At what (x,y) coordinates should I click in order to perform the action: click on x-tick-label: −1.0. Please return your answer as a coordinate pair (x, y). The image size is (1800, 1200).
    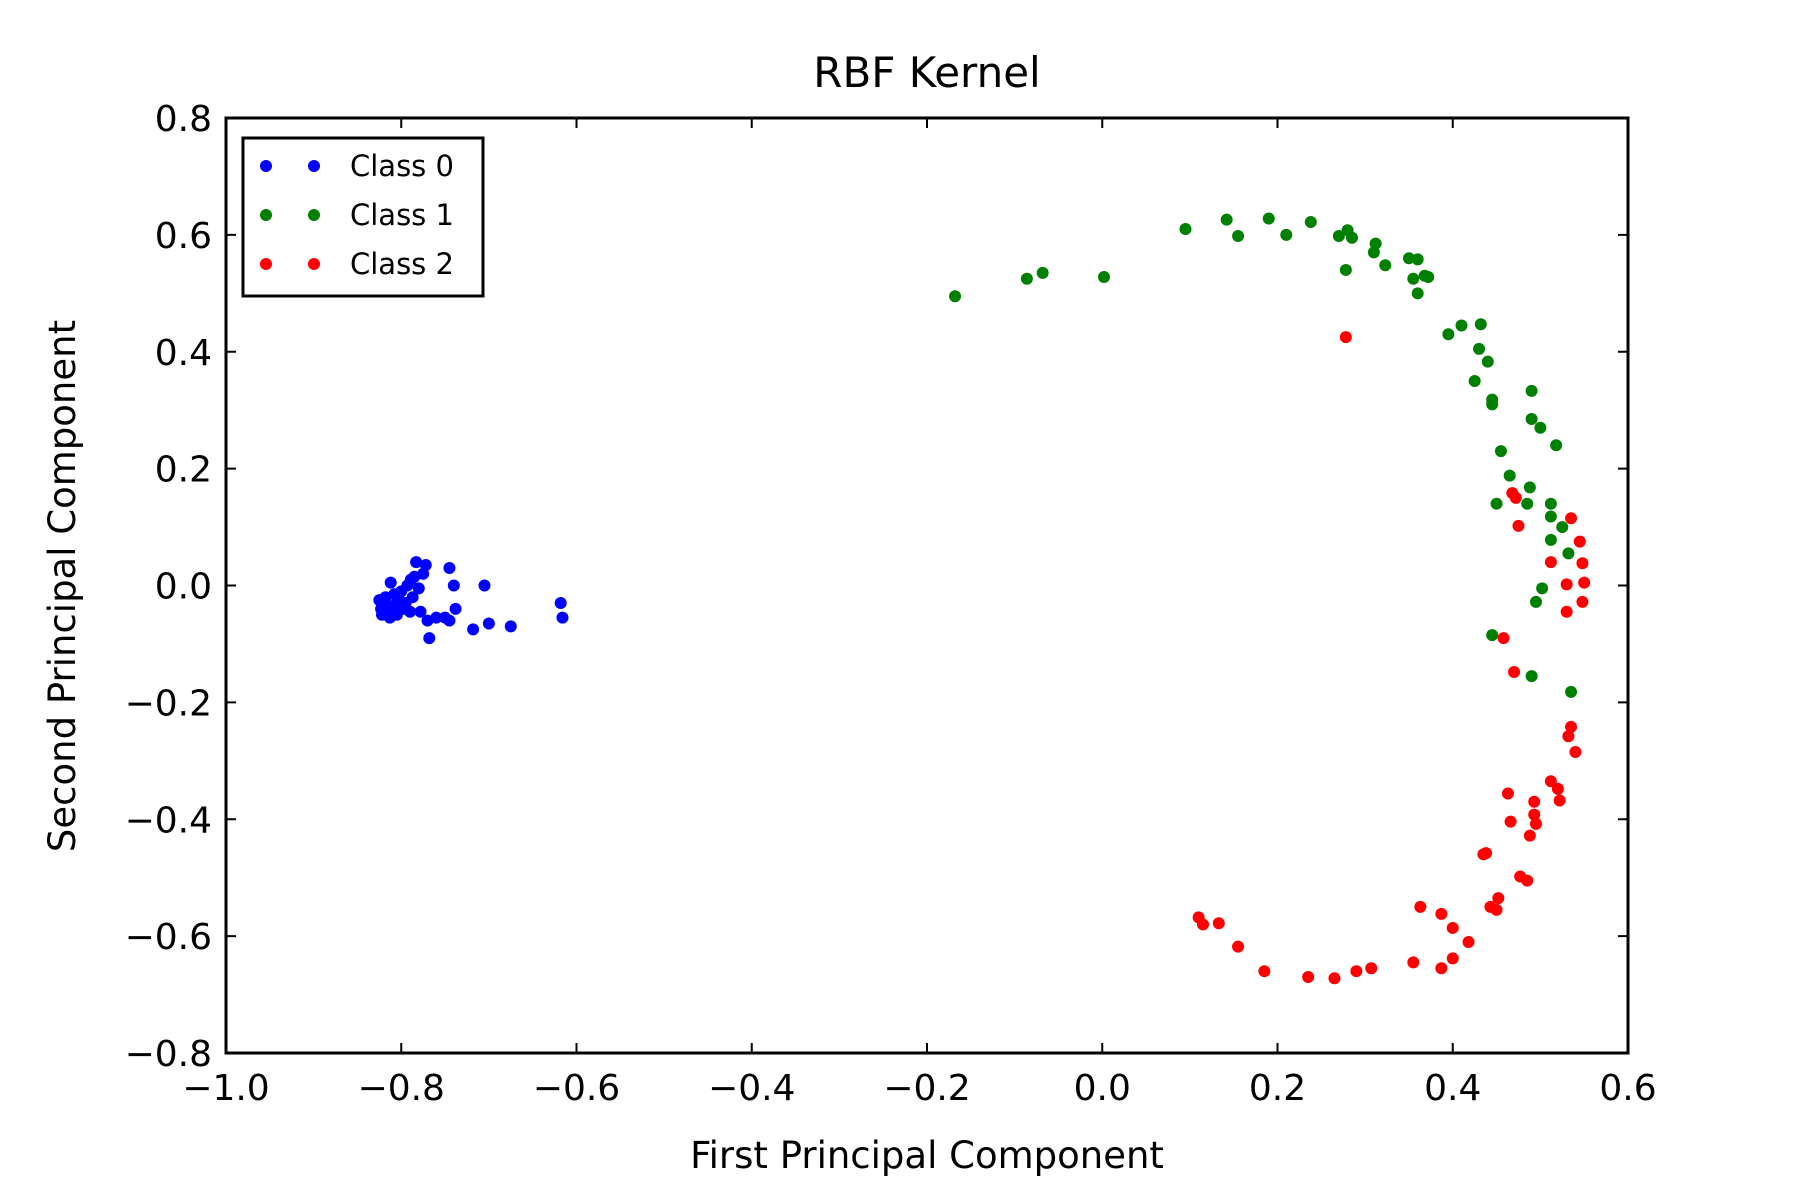
    Looking at the image, I should click on (225, 1088).